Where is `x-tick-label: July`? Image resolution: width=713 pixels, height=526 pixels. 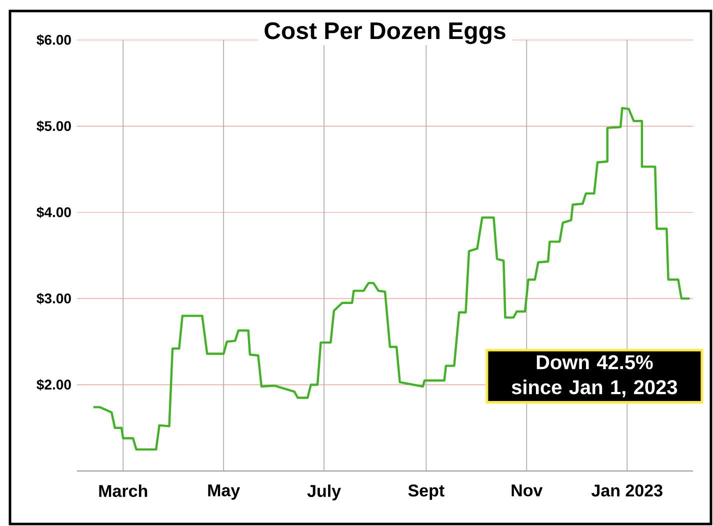
x-tick-label: July is located at coordinates (324, 492).